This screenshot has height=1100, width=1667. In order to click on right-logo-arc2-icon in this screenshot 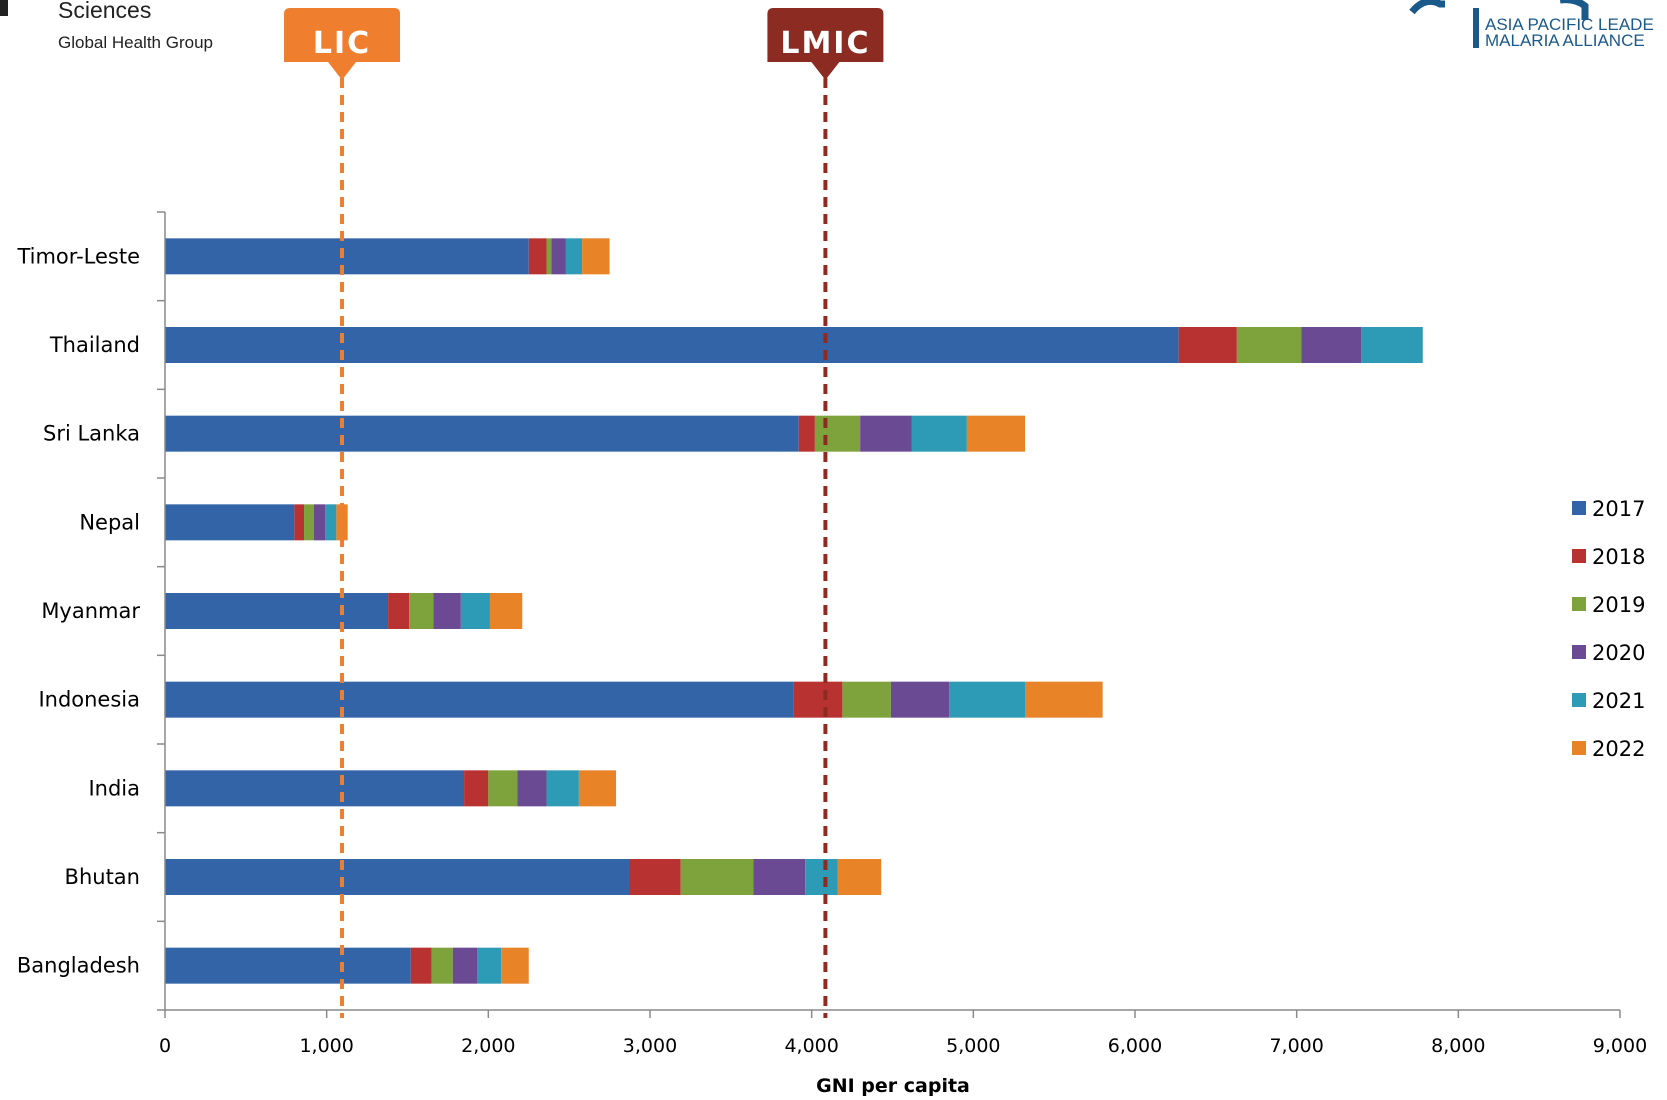, I will do `click(1574, 10)`.